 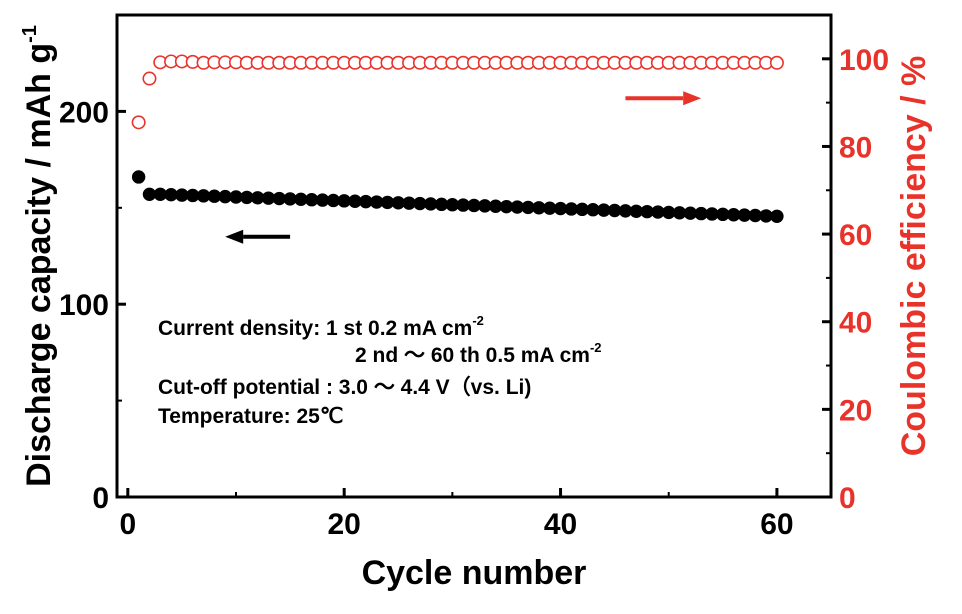 What do you see at coordinates (692, 98) in the screenshot?
I see `right-axis-arrow-head` at bounding box center [692, 98].